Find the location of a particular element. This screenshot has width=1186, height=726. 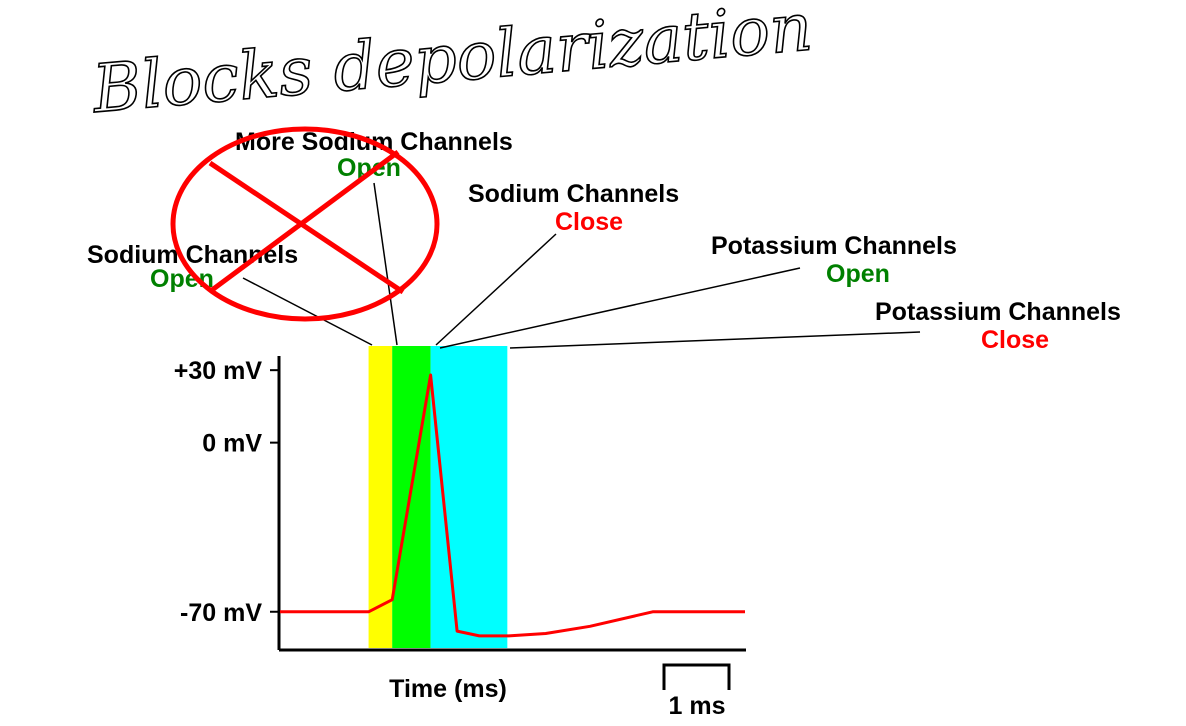

callout-k-close-state: Close is located at coordinates (1015, 340).